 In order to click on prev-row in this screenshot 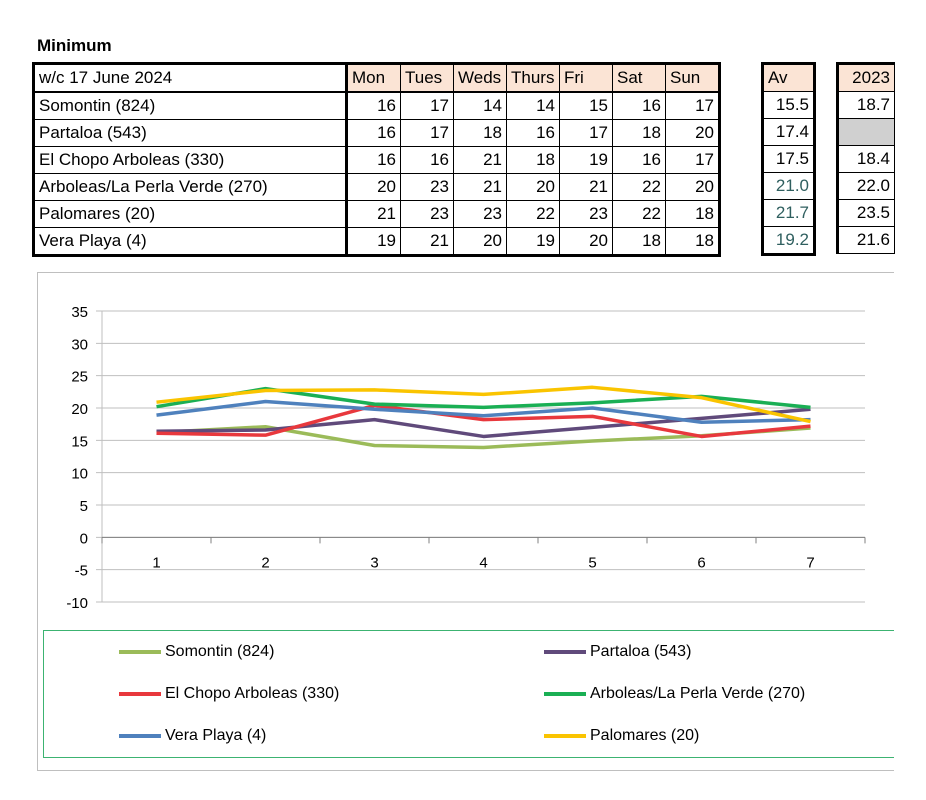, I will do `click(866, 132)`.